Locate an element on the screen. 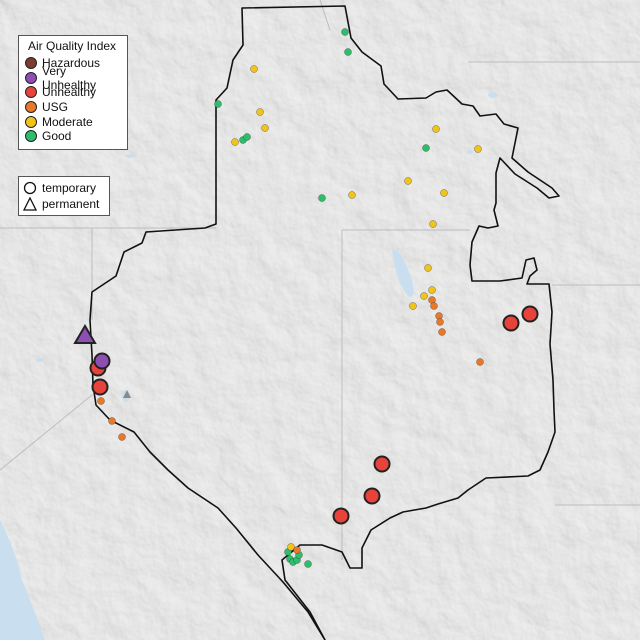 The height and width of the screenshot is (640, 640). triangle-icon is located at coordinates (30, 204).